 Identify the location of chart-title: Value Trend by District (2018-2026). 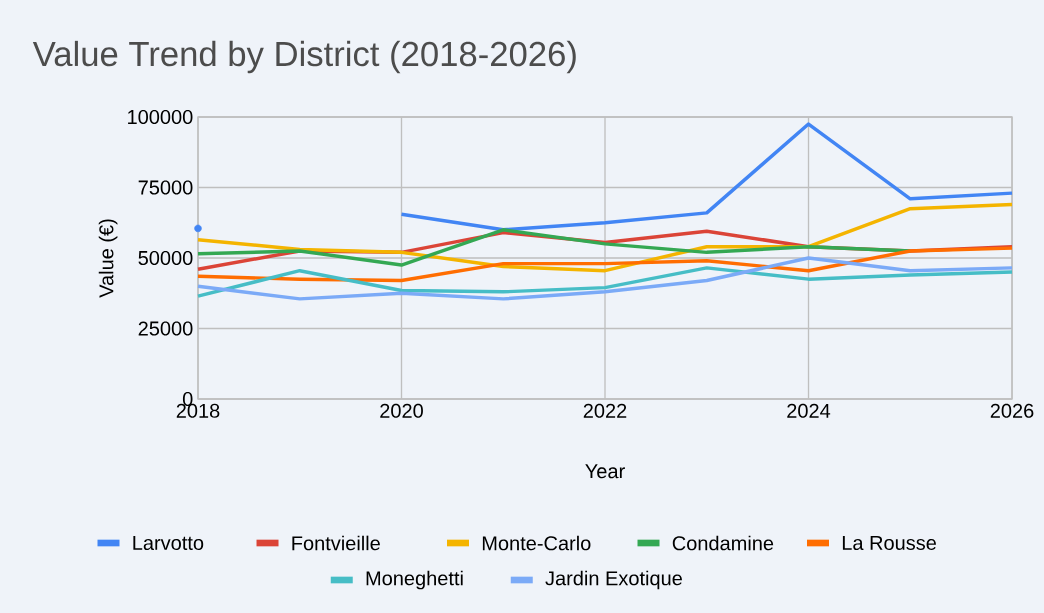
(304, 57).